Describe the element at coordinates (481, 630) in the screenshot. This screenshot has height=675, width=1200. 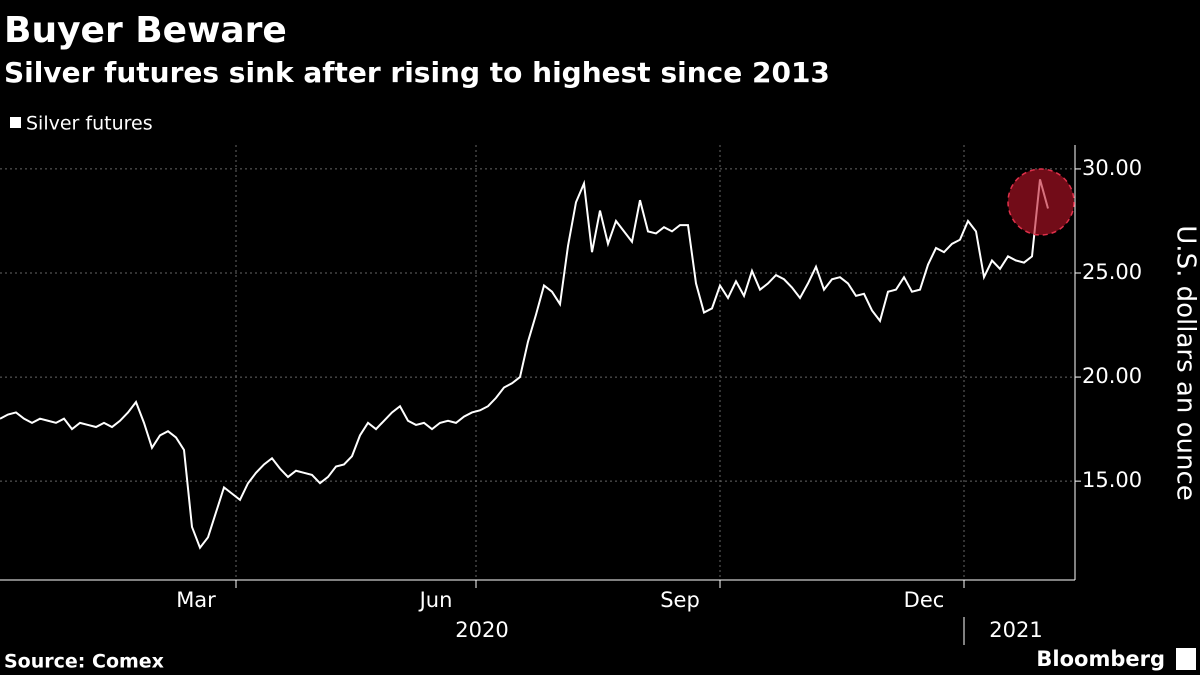
I see `year-label: 2020` at that location.